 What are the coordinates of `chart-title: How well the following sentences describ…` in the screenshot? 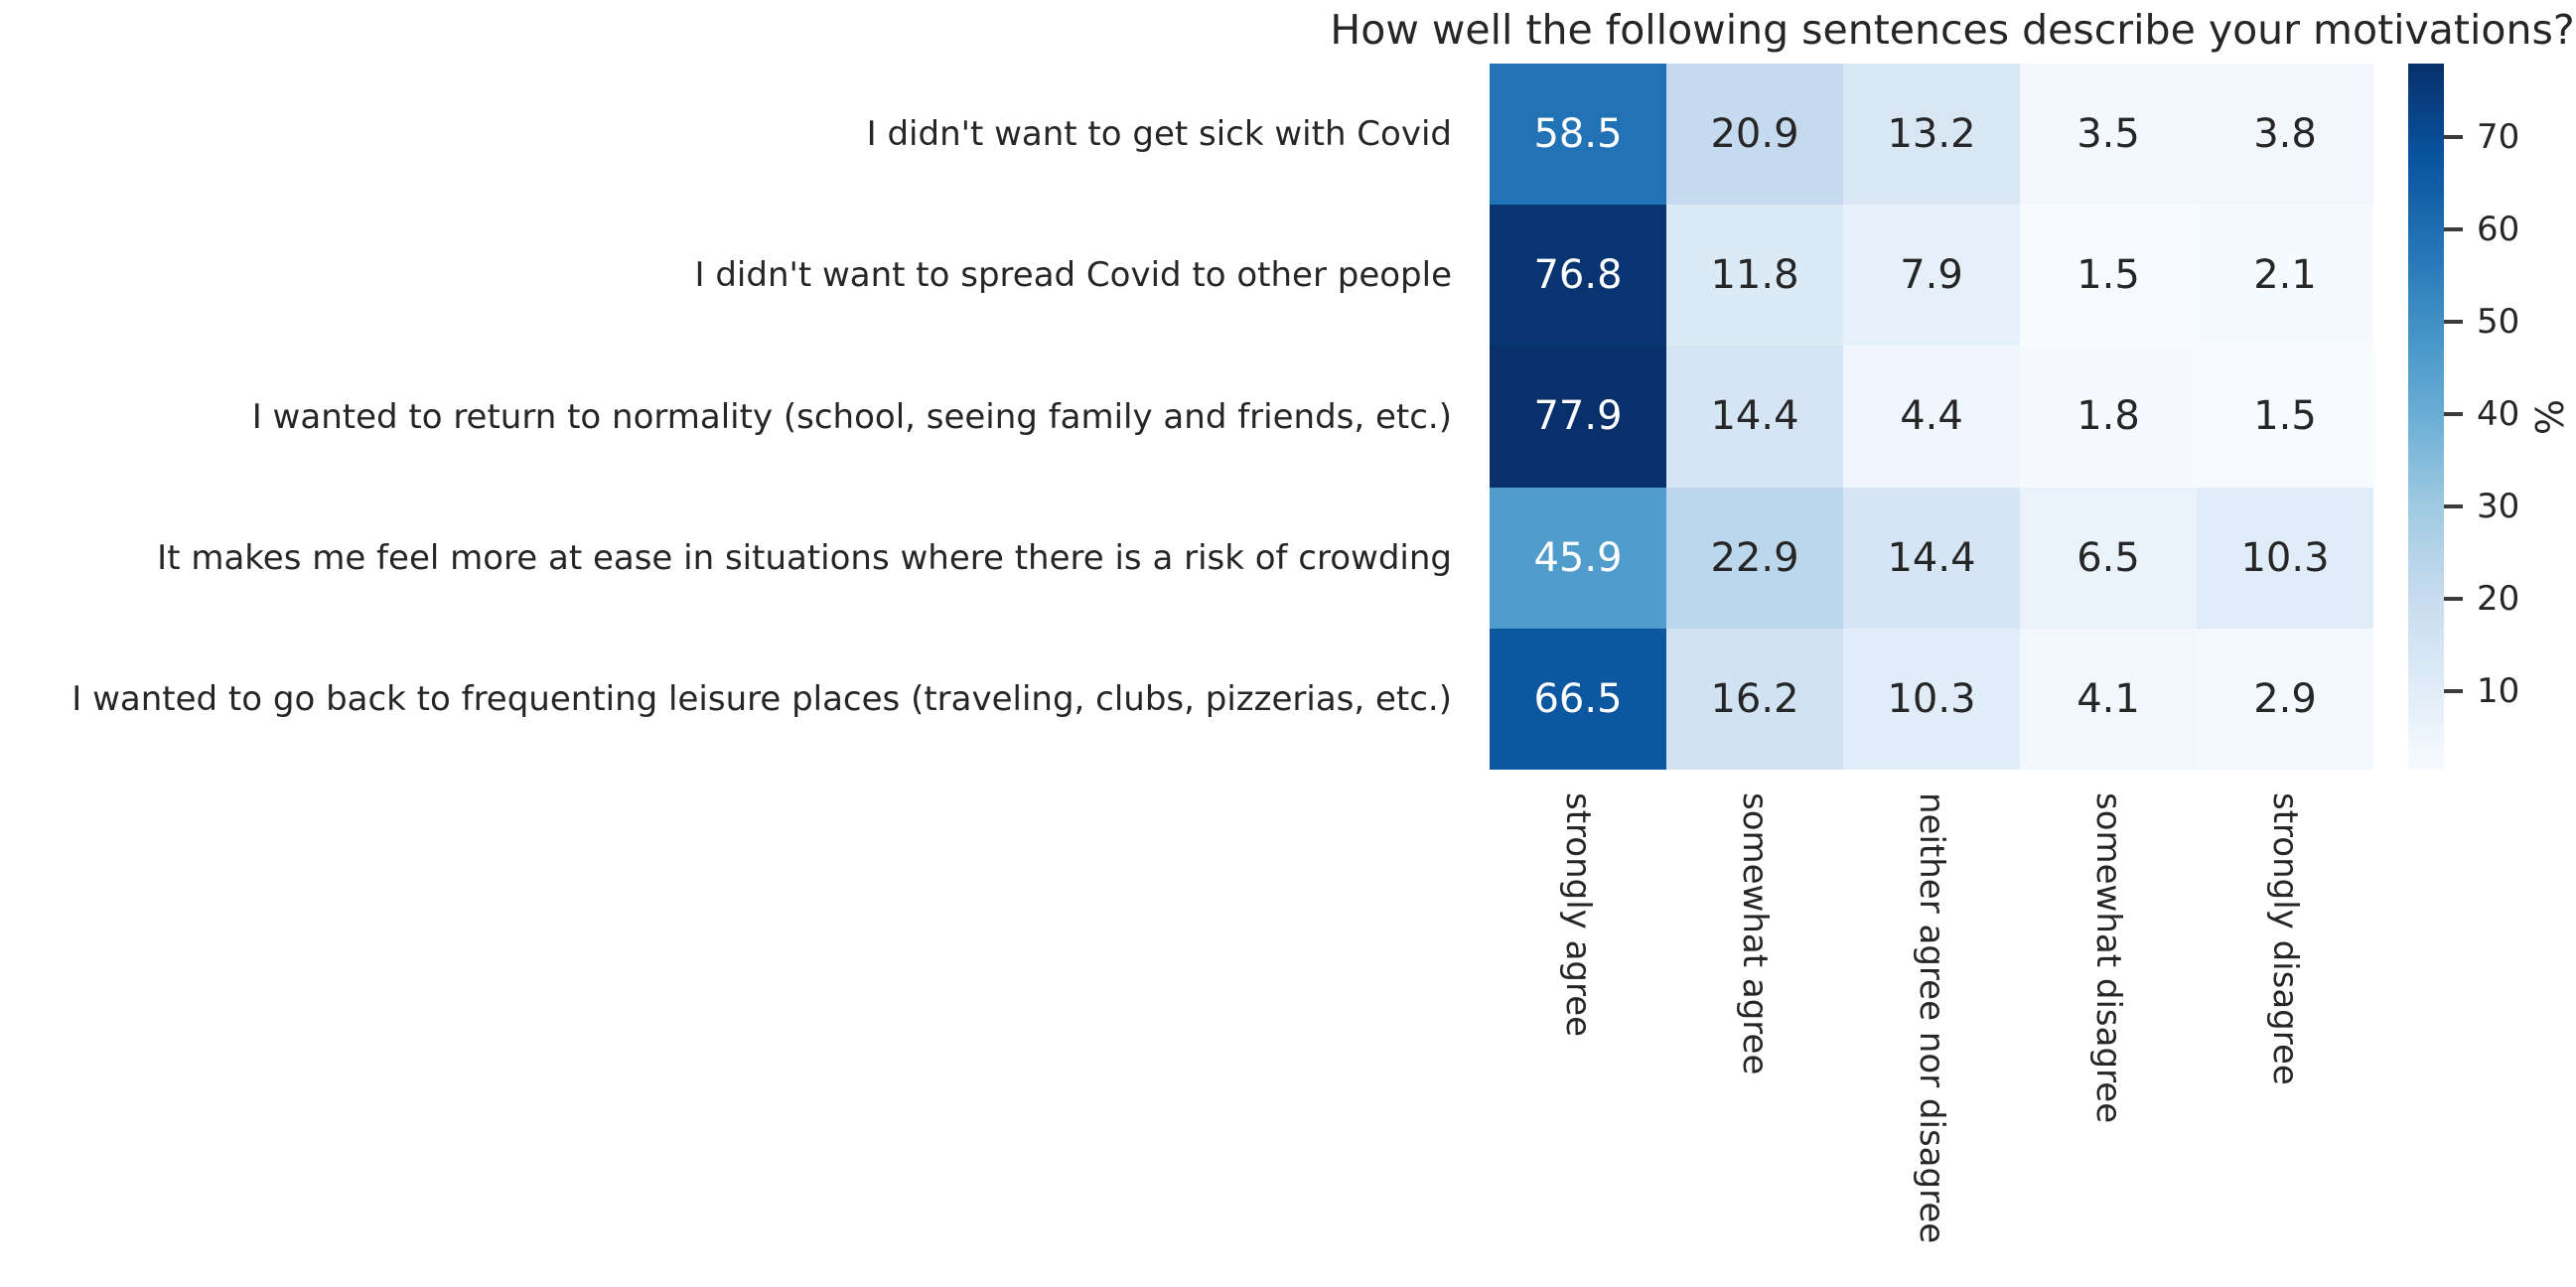 It's located at (1952, 30).